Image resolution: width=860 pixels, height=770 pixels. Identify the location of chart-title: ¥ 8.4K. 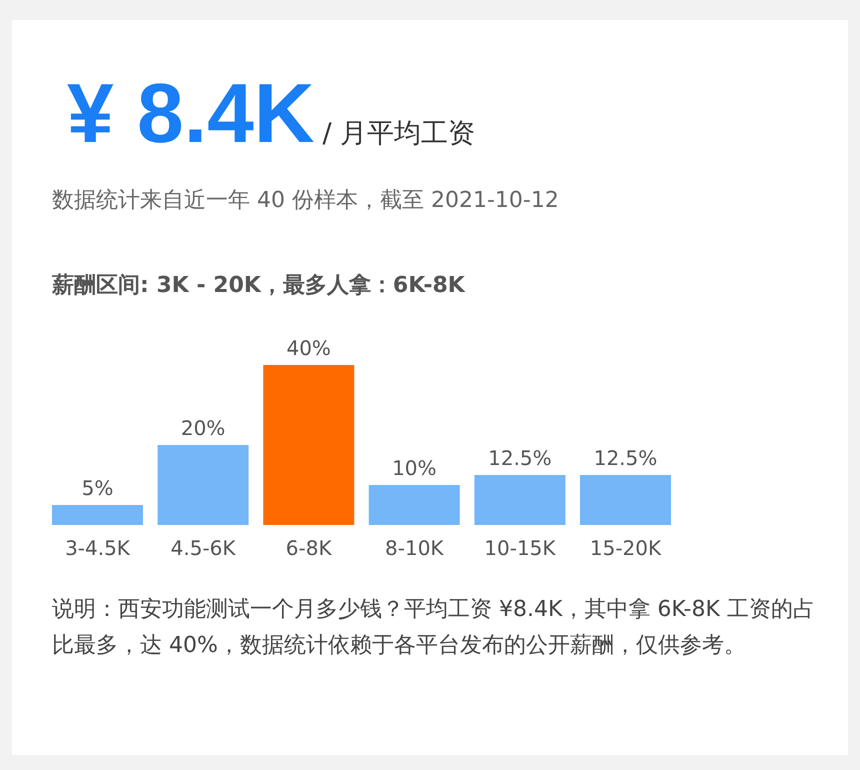
(190, 113).